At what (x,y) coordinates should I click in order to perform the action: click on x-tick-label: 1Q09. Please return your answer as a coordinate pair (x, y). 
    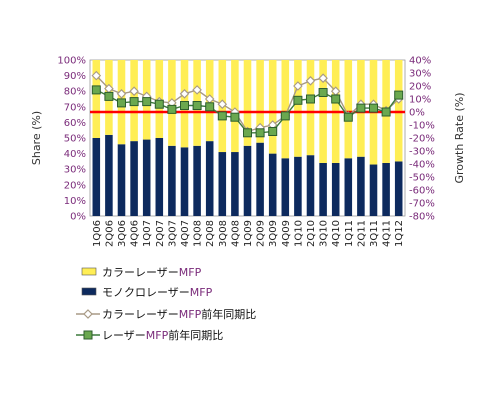
    Looking at the image, I should click on (248, 233).